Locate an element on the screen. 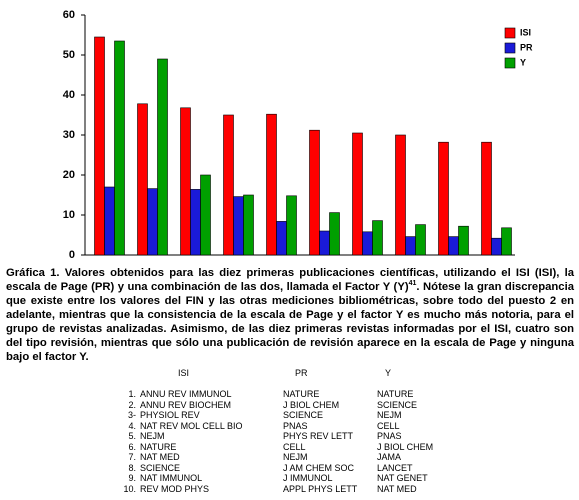  rank: 2. is located at coordinates (132, 404).